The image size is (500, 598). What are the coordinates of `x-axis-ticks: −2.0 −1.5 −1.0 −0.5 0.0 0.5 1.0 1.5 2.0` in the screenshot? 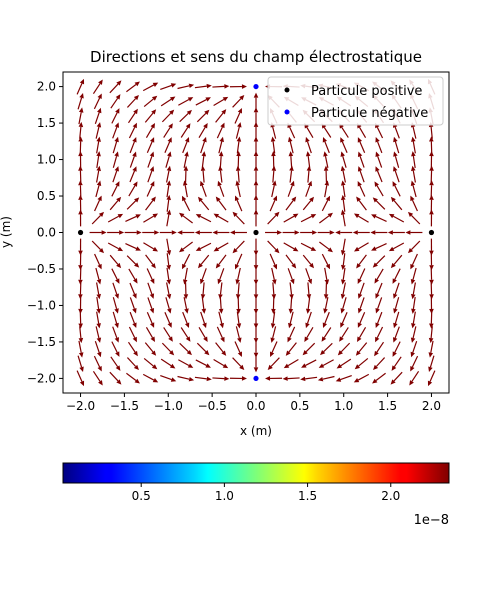 It's located at (253, 403).